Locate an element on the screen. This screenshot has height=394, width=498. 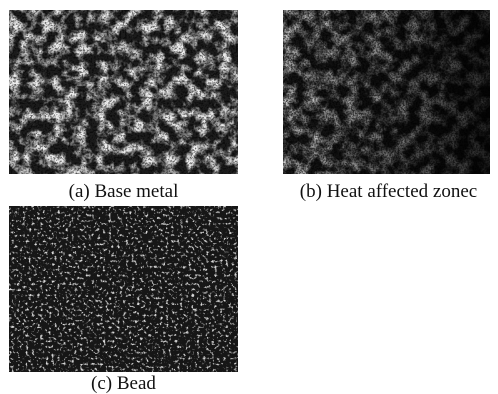
bead-caption: (c) Bead is located at coordinates (123, 383).